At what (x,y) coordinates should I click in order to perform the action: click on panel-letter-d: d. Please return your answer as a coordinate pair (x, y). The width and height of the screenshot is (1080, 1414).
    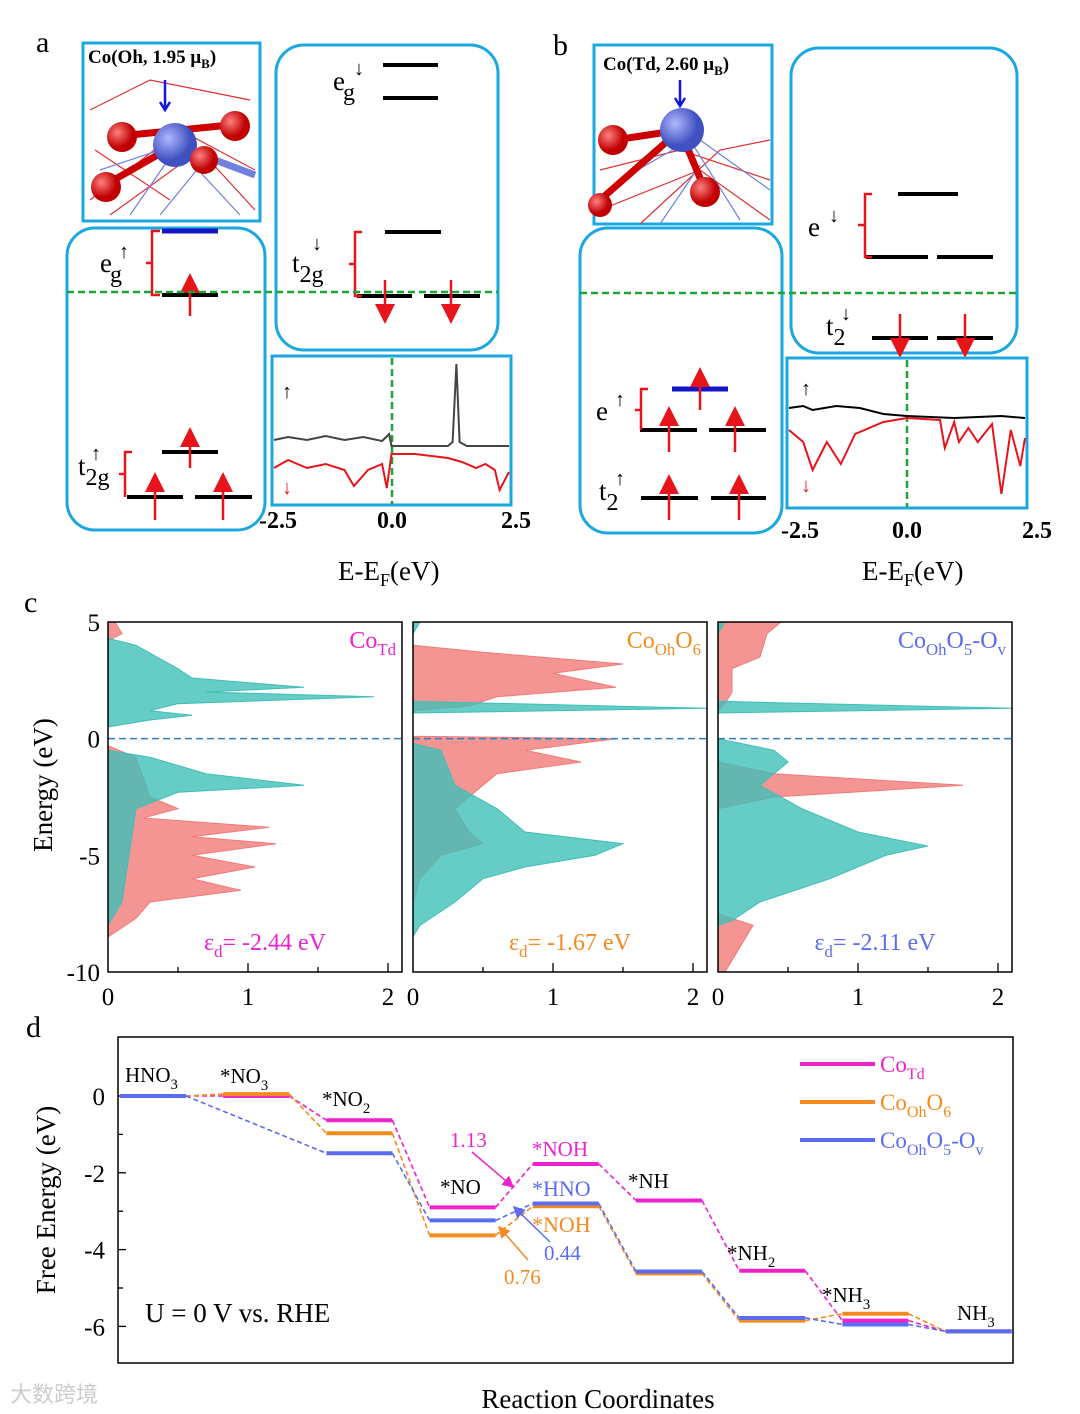
    Looking at the image, I should click on (33, 1027).